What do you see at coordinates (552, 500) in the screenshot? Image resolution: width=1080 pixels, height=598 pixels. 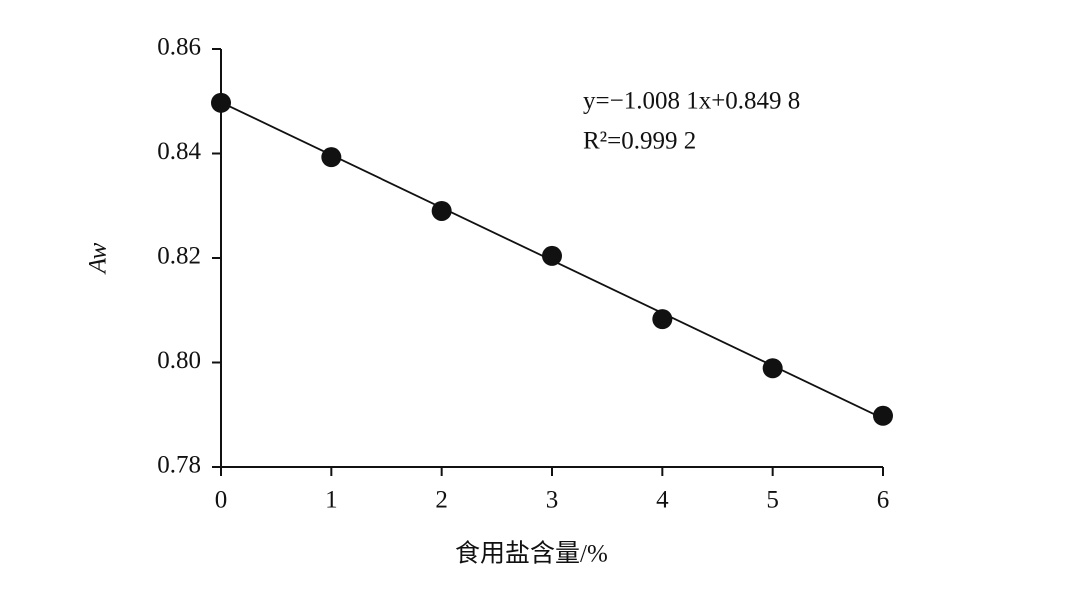 I see `x-tick-label: 3` at bounding box center [552, 500].